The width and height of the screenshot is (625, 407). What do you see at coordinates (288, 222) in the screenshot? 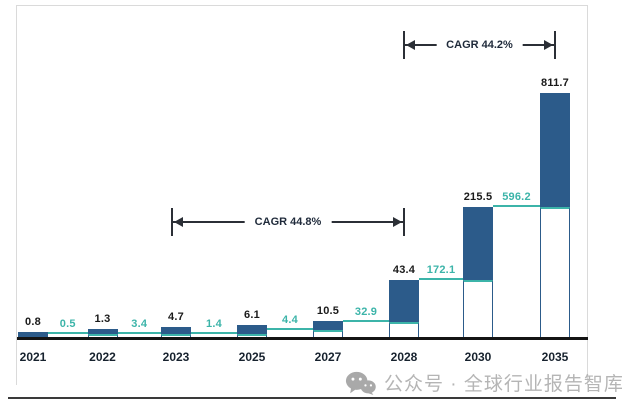
I see `cagr-annotation-0-label: CAGR 44.8%` at bounding box center [288, 222].